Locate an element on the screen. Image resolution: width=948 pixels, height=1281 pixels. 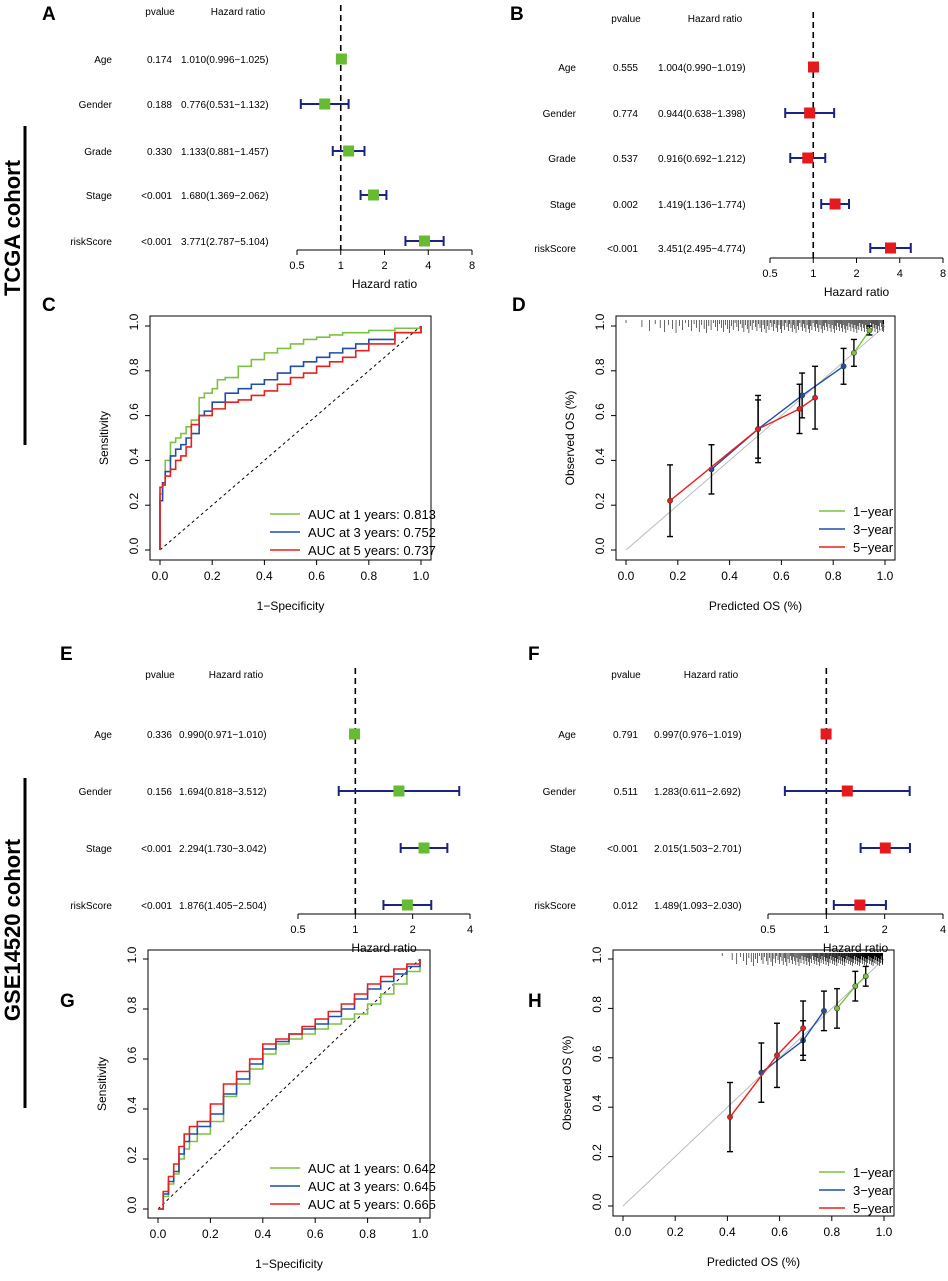
ideal-line is located at coordinates (755, 438).